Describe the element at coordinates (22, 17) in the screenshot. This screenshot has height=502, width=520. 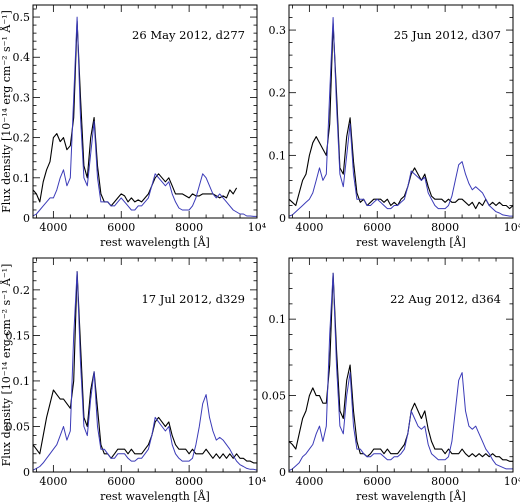
I see `y-tick-label: 0.5` at that location.